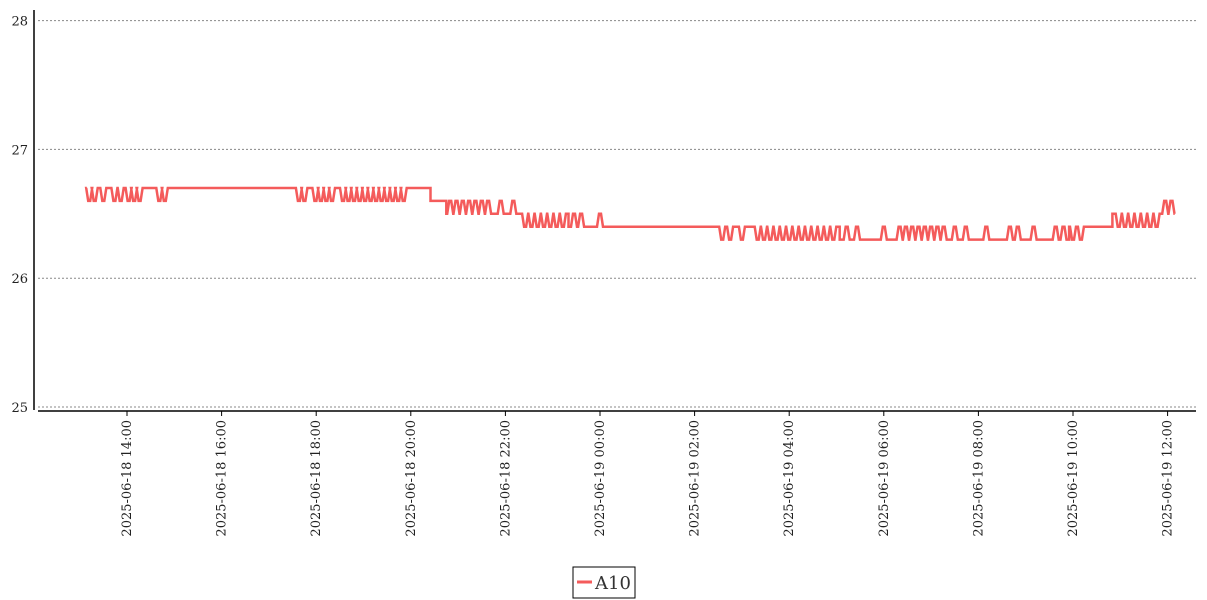 This screenshot has width=1207, height=600. Describe the element at coordinates (1168, 478) in the screenshot. I see `x-tick-label: 2025-06-19 12:00` at that location.